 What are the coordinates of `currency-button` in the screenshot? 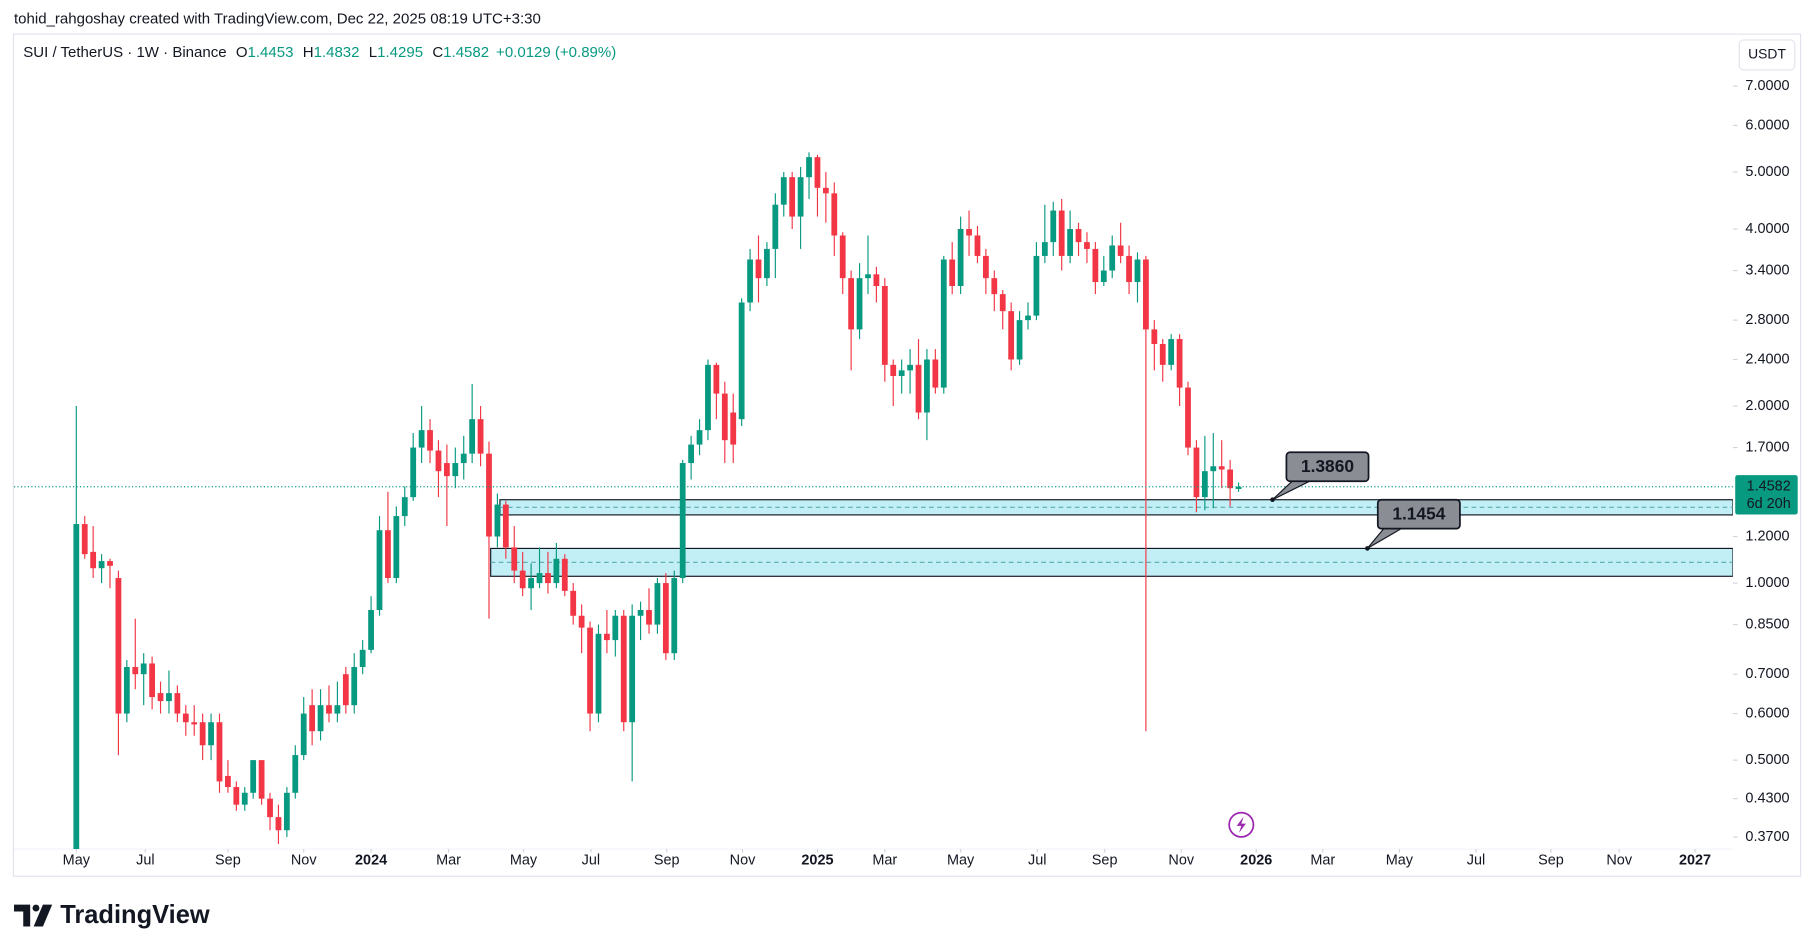 It's located at (1767, 55).